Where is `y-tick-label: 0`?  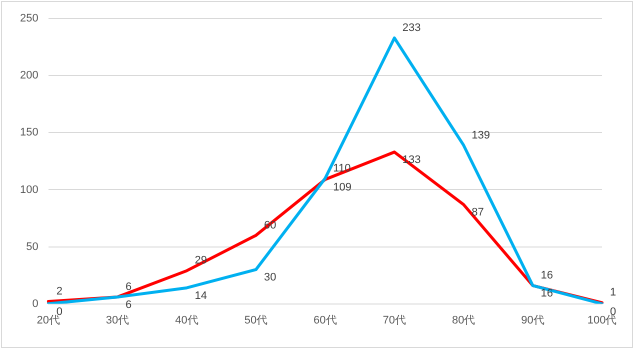
y-tick-label: 0 is located at coordinates (35, 304).